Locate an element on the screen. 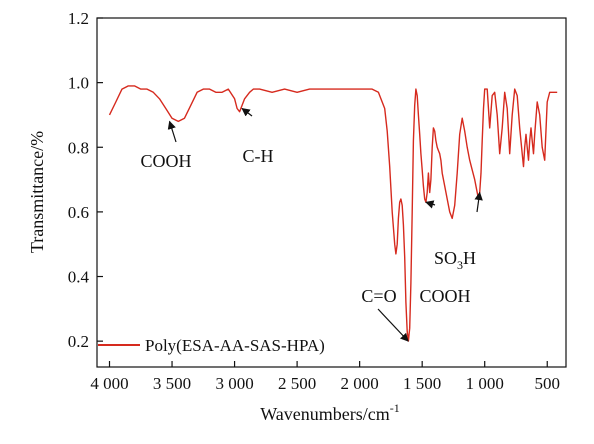  y-tick-label: 0.6 is located at coordinates (78, 212).